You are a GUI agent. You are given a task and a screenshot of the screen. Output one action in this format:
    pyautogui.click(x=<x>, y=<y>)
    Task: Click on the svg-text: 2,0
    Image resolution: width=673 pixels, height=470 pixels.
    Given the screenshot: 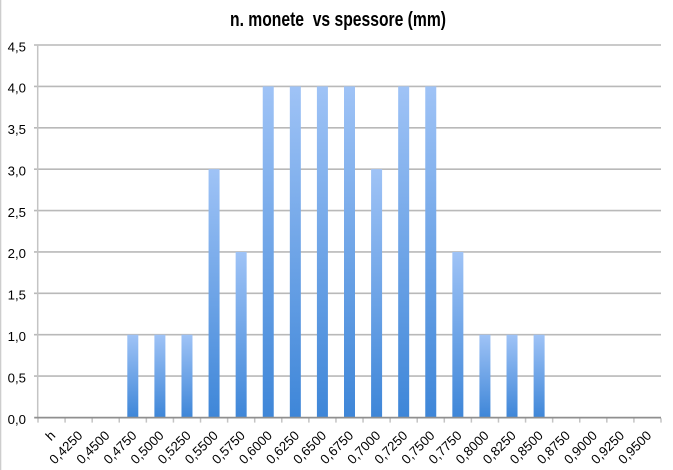 What is the action you would take?
    pyautogui.click(x=17, y=253)
    